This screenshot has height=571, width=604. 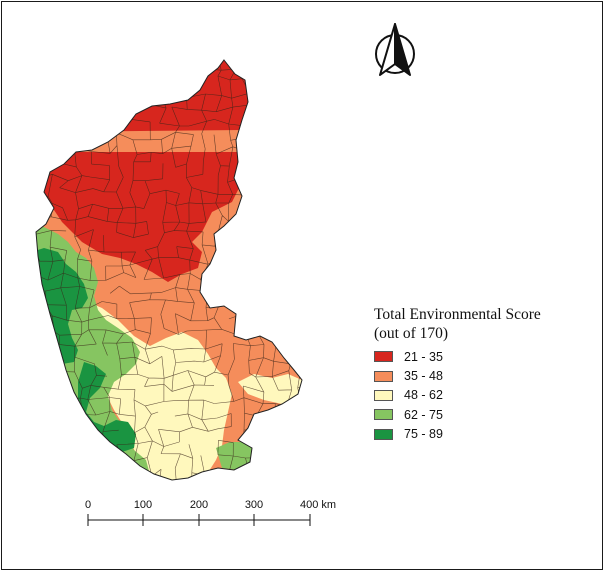 What do you see at coordinates (423, 414) in the screenshot?
I see `legend-label: 62 - 75` at bounding box center [423, 414].